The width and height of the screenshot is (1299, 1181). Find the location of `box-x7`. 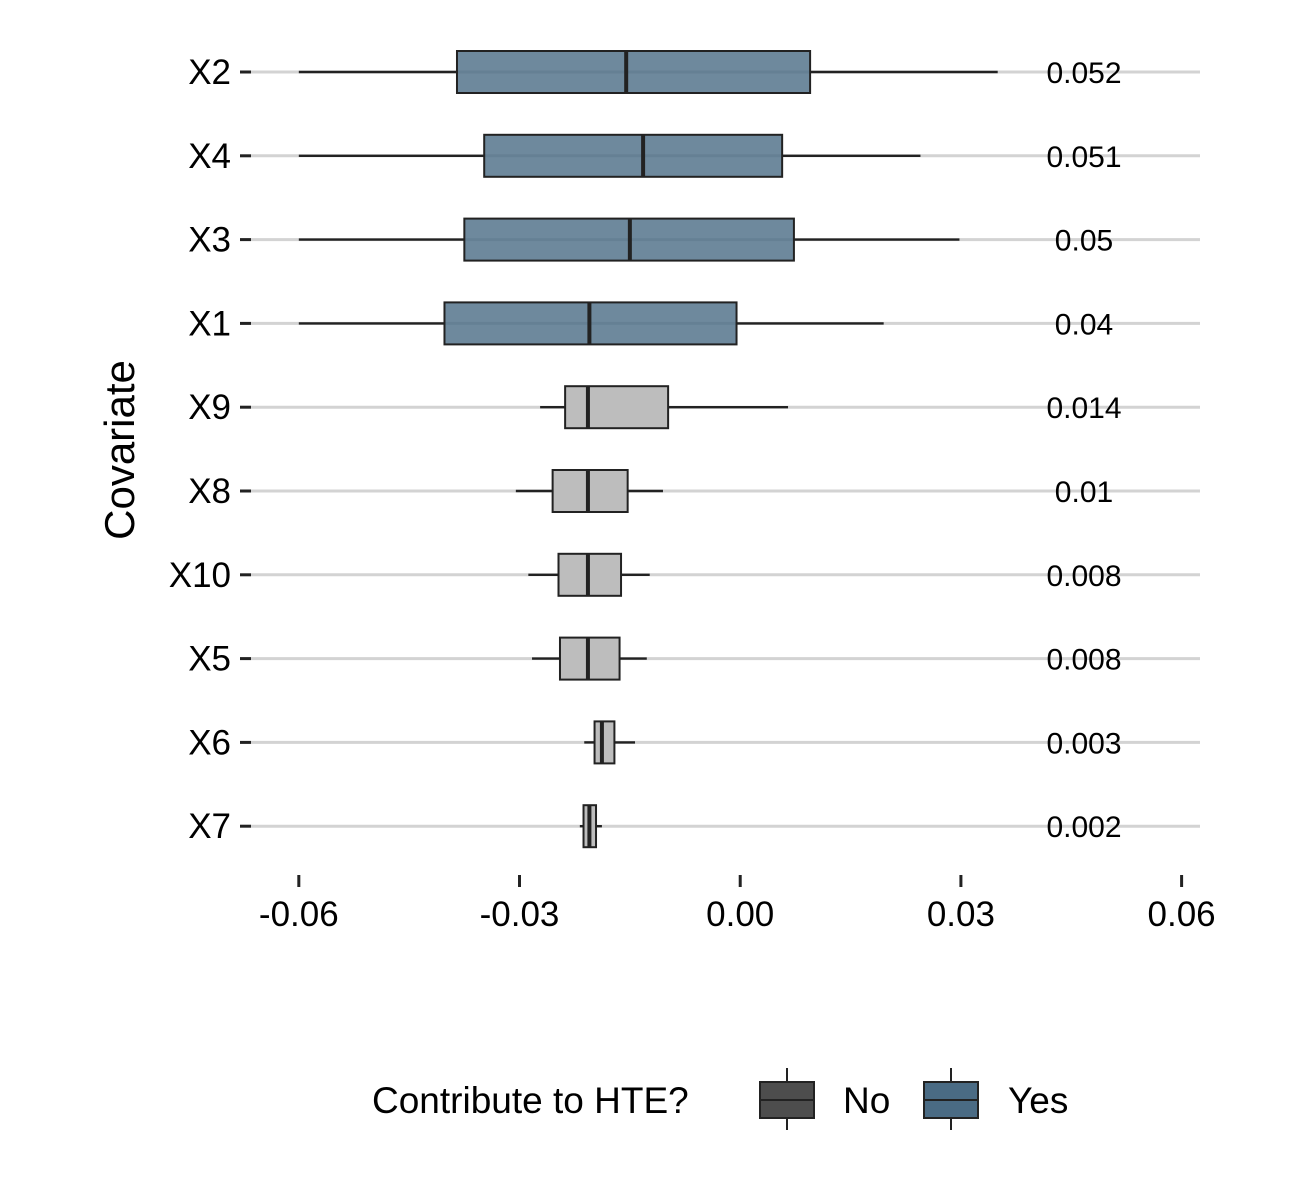

box-x7 is located at coordinates (590, 826).